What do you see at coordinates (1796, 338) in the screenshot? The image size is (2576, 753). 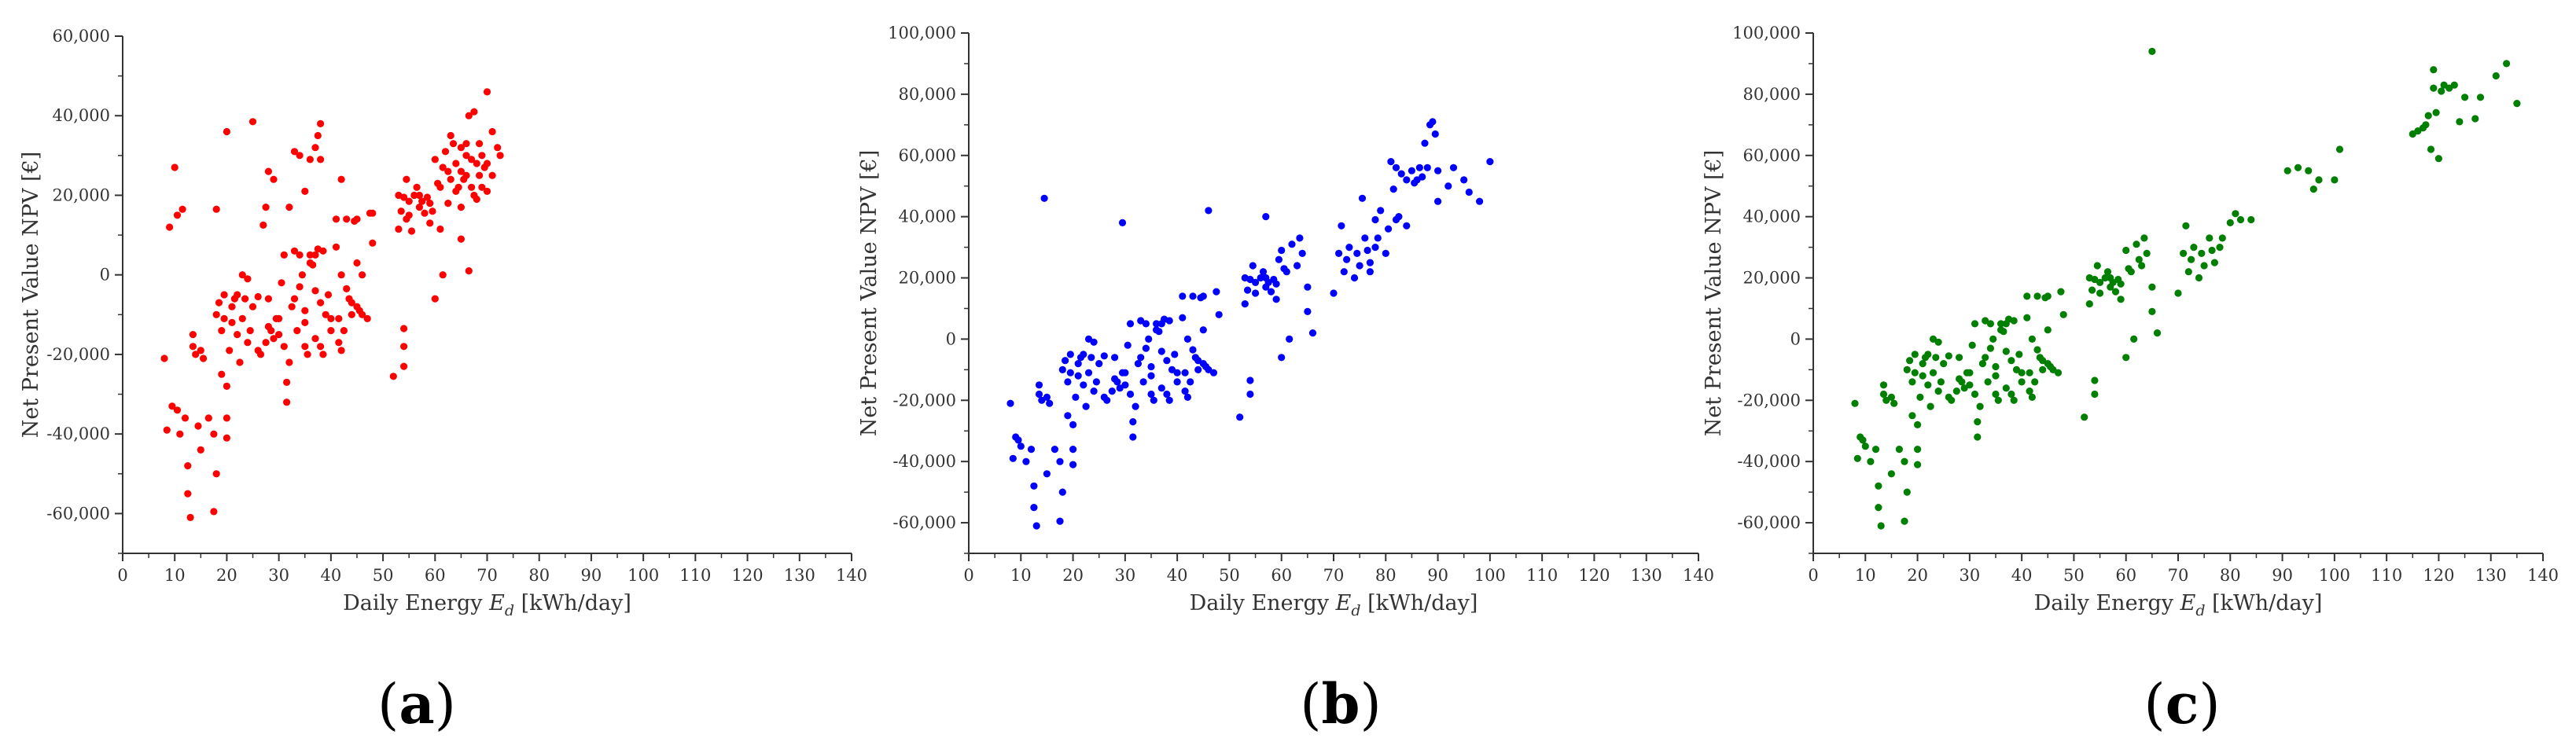 I see `y-tick-label: 0` at bounding box center [1796, 338].